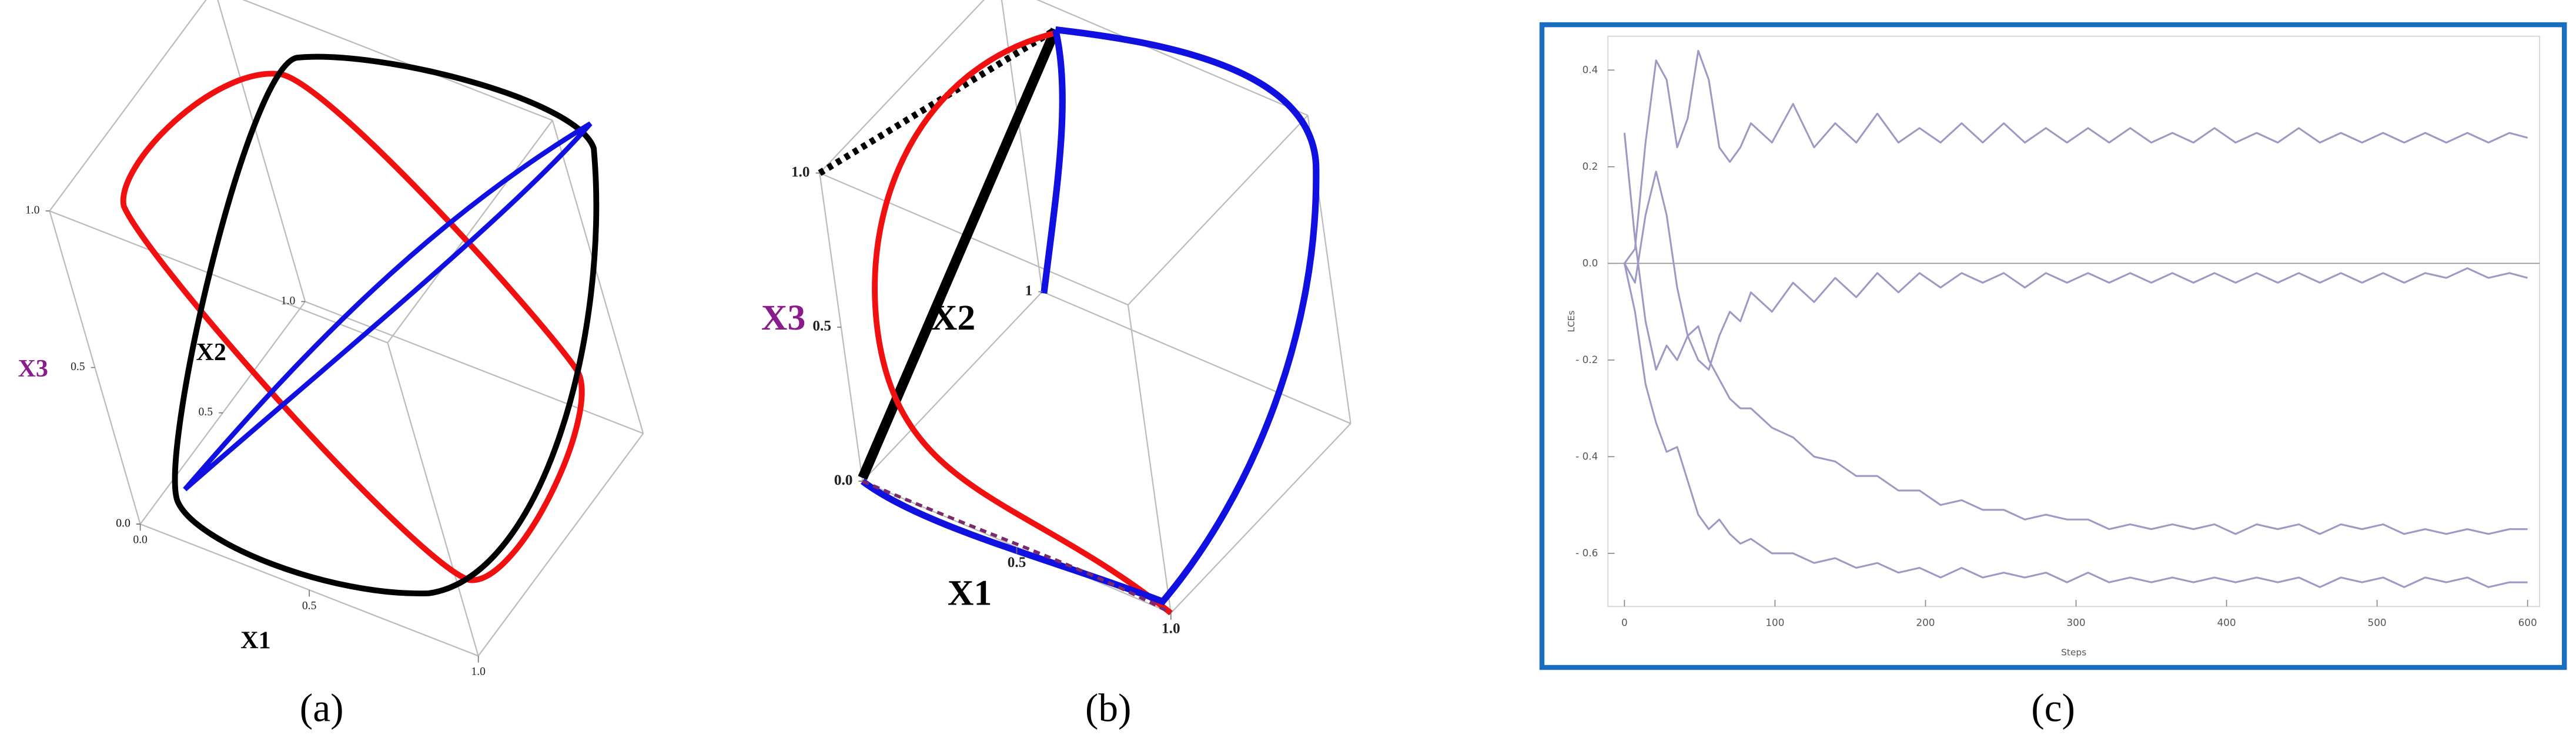 The height and width of the screenshot is (752, 2576). Describe the element at coordinates (1925, 622) in the screenshot. I see `x-tick-label: 200` at that location.